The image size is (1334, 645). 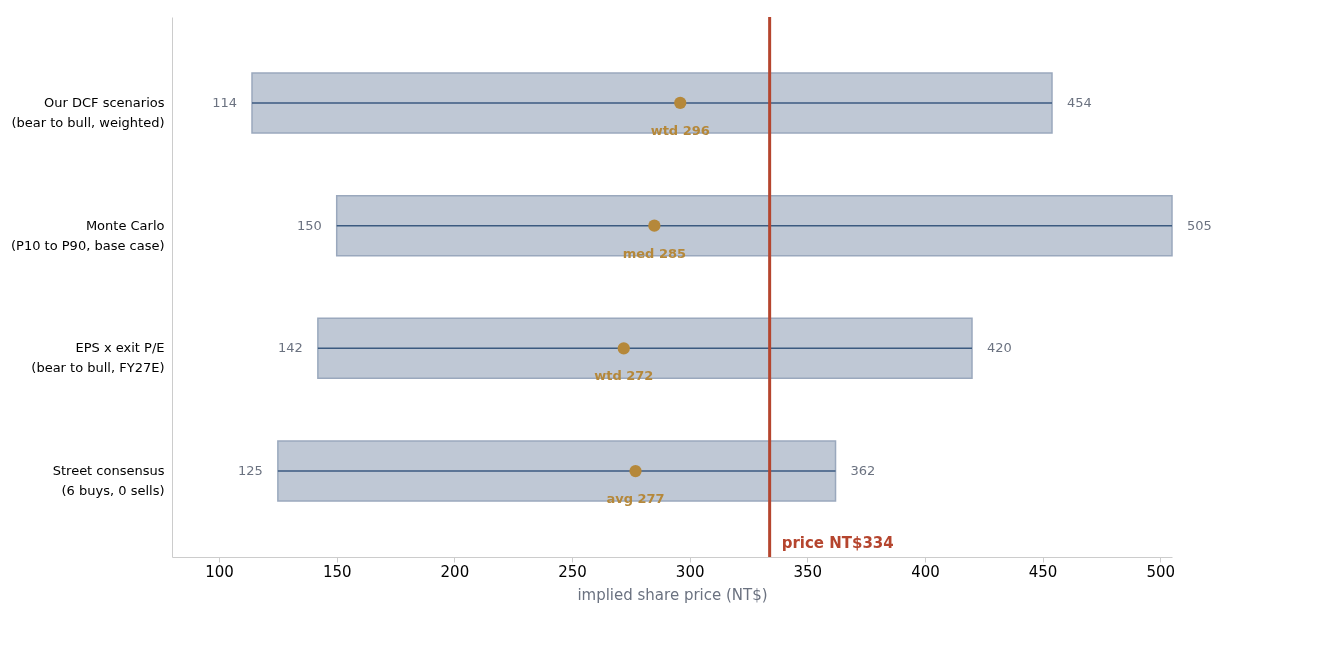 What do you see at coordinates (837, 543) in the screenshot?
I see `ref-line-label: price NT$334` at bounding box center [837, 543].